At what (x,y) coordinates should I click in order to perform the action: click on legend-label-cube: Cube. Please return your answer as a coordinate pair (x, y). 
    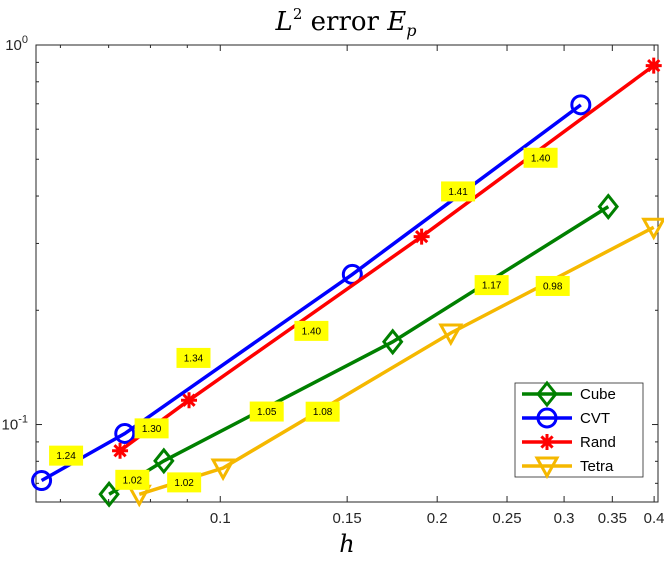
    Looking at the image, I should click on (598, 394).